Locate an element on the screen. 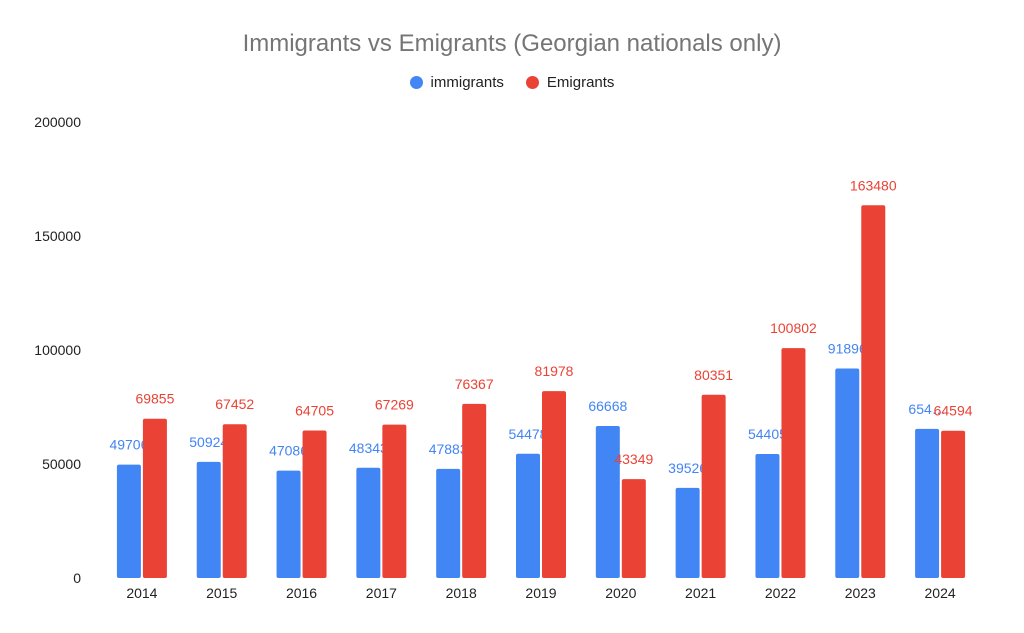  bar-immigrants-2020 is located at coordinates (607, 501).